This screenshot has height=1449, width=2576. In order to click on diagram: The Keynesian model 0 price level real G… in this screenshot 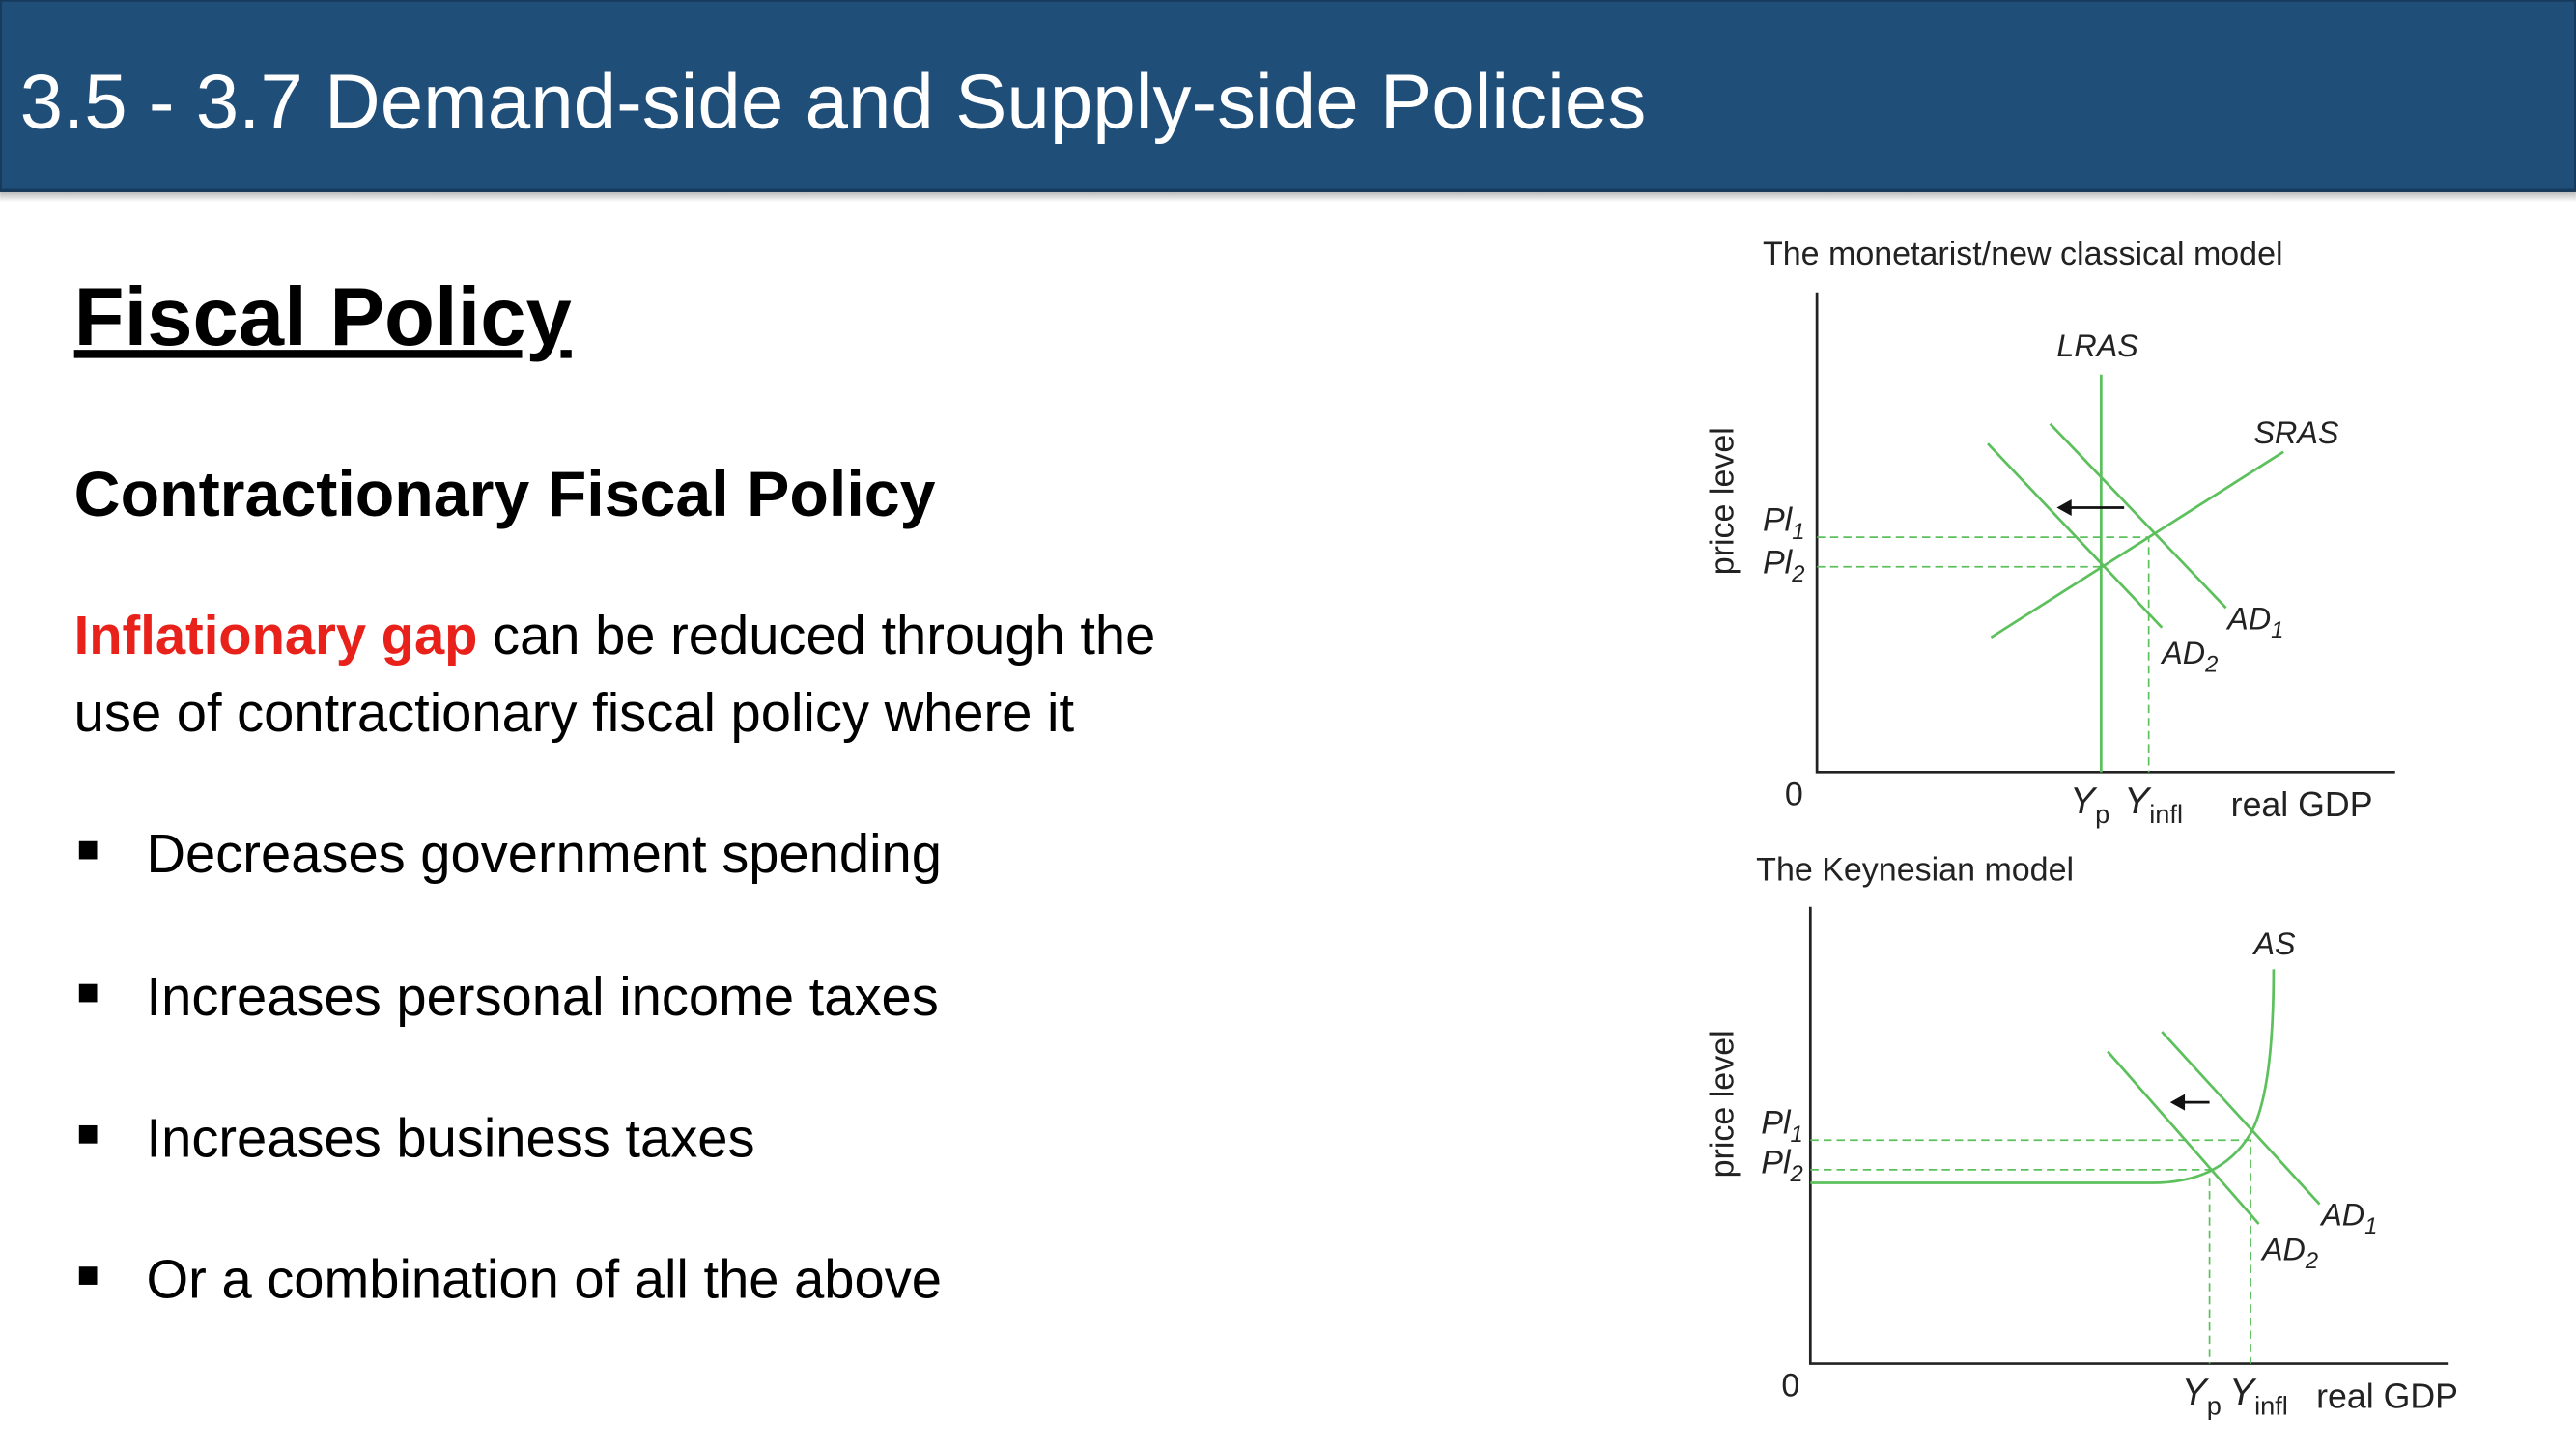, I will do `click(2081, 1136)`.